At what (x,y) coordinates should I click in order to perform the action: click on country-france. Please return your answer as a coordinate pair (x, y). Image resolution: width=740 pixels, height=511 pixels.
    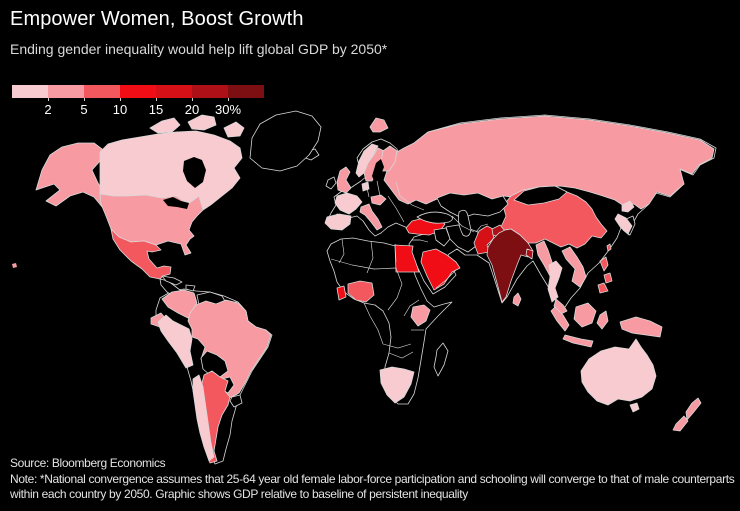
    Looking at the image, I should click on (348, 203).